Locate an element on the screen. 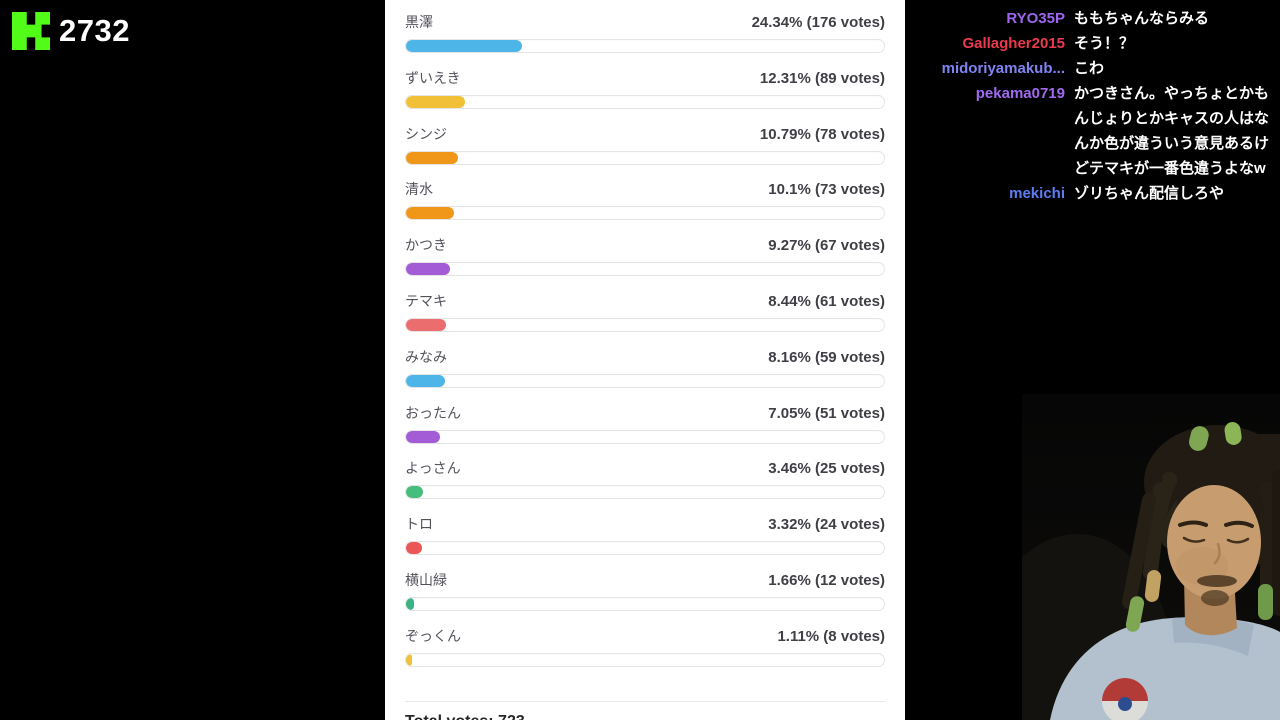  poll-item: 黒澤 24.34% (176 votes) is located at coordinates (645, 32).